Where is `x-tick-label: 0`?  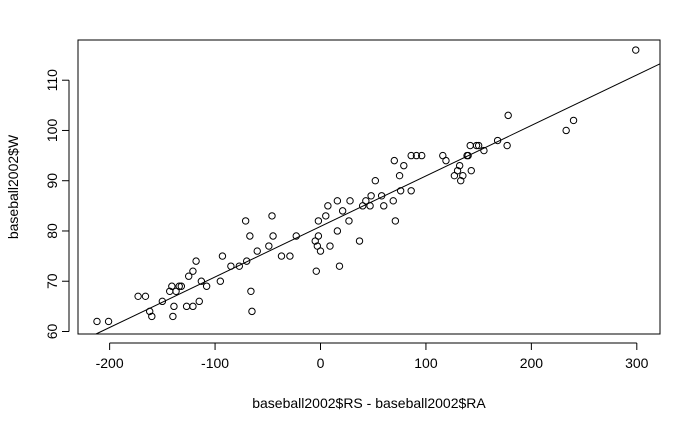
x-tick-label: 0 is located at coordinates (321, 363).